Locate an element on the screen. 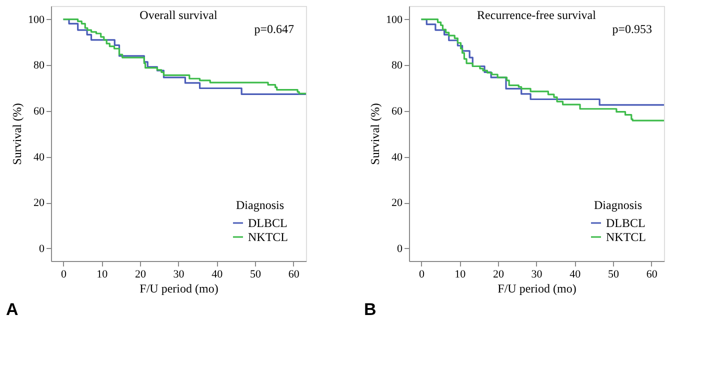  text: A is located at coordinates (12, 309).